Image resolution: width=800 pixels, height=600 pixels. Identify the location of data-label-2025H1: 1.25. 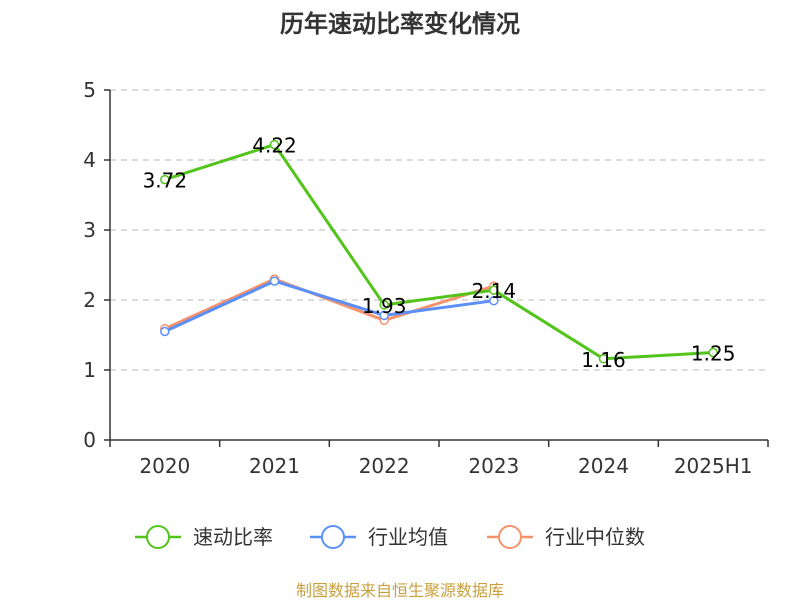
(713, 354).